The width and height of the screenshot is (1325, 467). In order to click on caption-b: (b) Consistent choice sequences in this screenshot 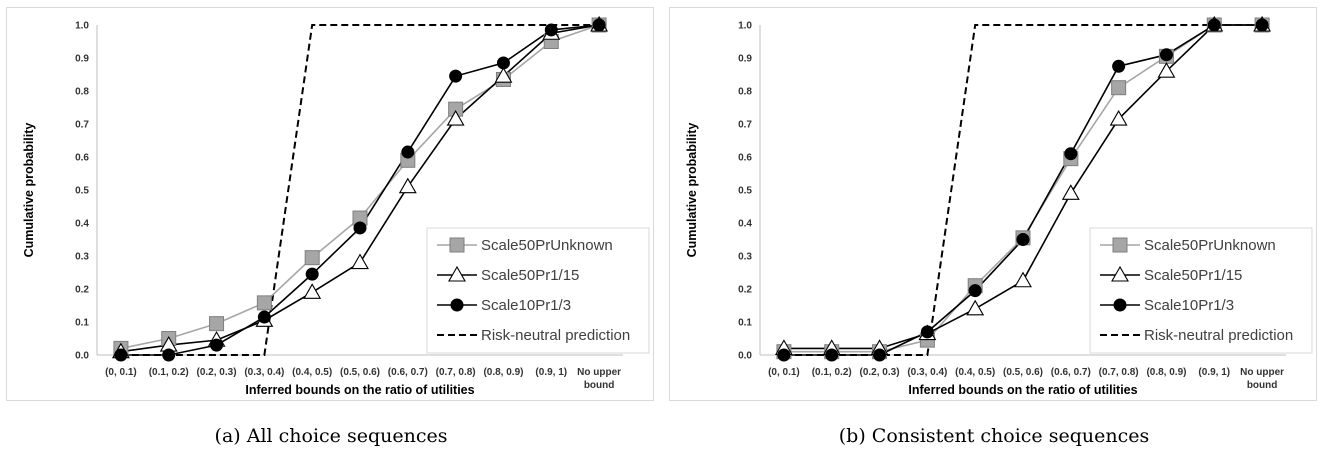, I will do `click(994, 436)`.